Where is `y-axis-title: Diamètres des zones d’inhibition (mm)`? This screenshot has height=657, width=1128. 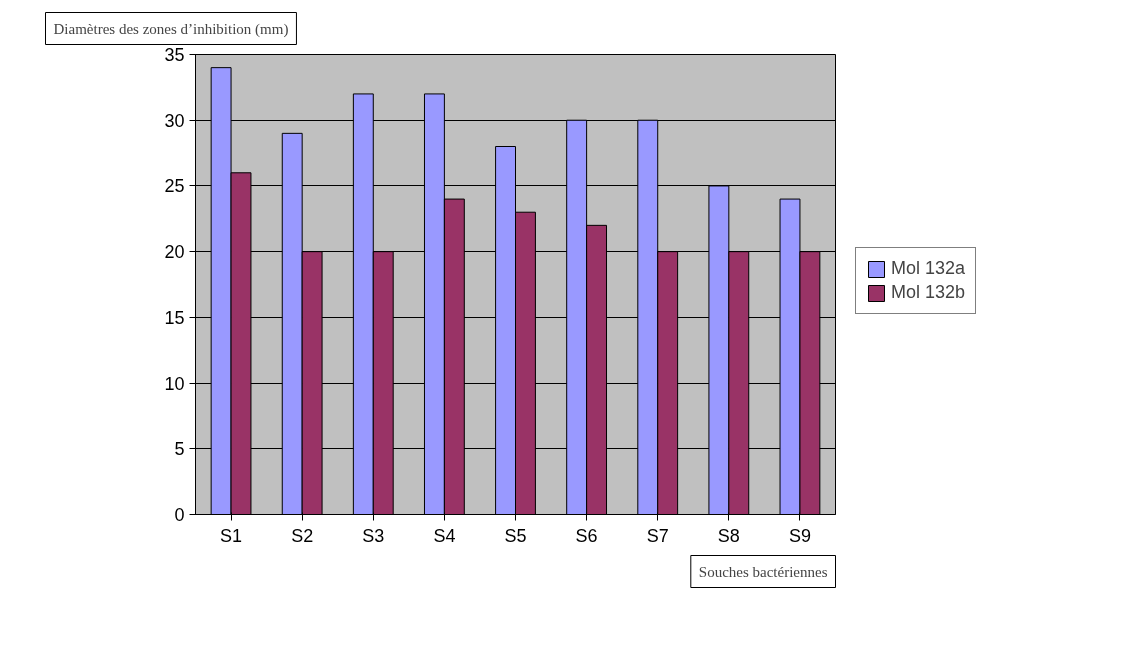
y-axis-title: Diamètres des zones d’inhibition (mm) is located at coordinates (171, 29).